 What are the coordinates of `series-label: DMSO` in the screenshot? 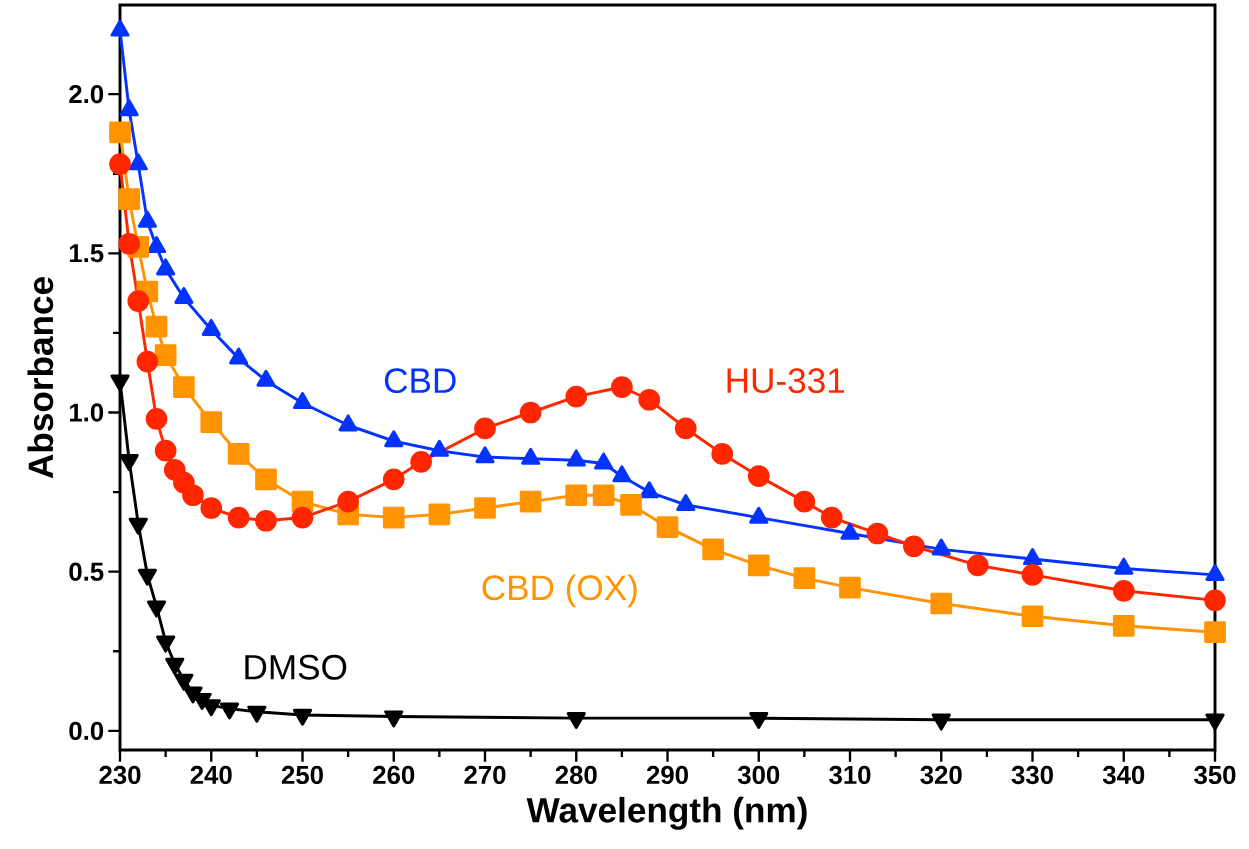 It's located at (296, 667).